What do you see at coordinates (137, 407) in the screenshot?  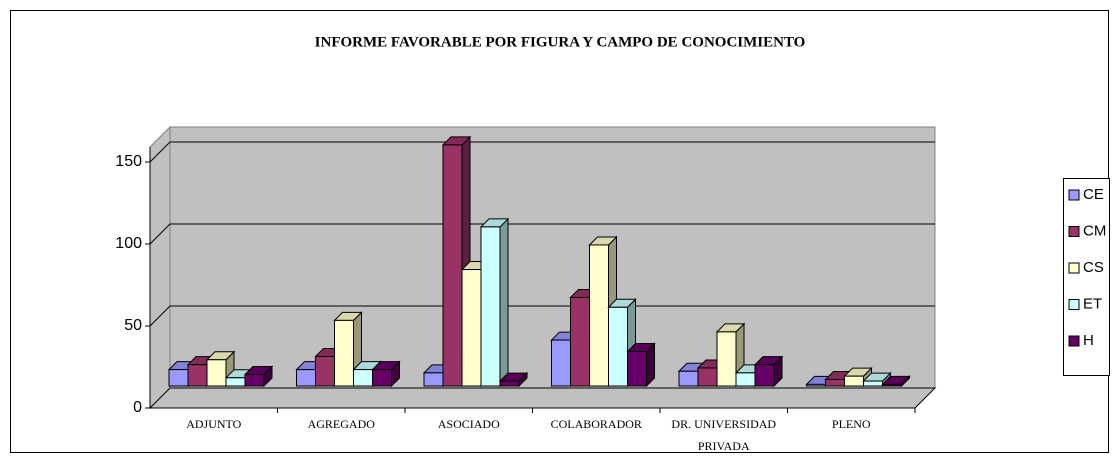 I see `y-tick-label: 0` at bounding box center [137, 407].